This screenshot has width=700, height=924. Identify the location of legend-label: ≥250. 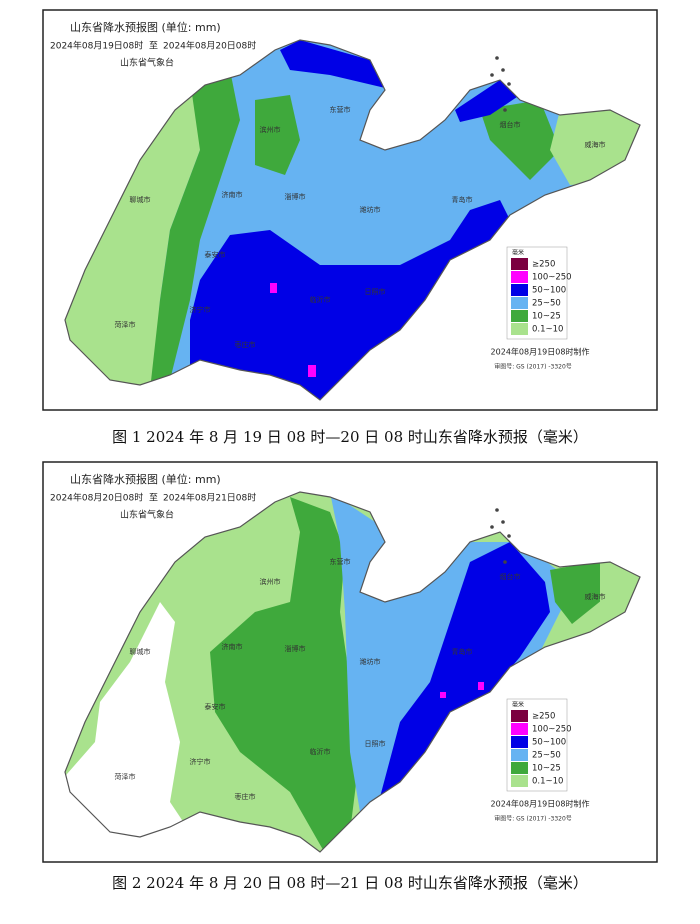
(543, 265).